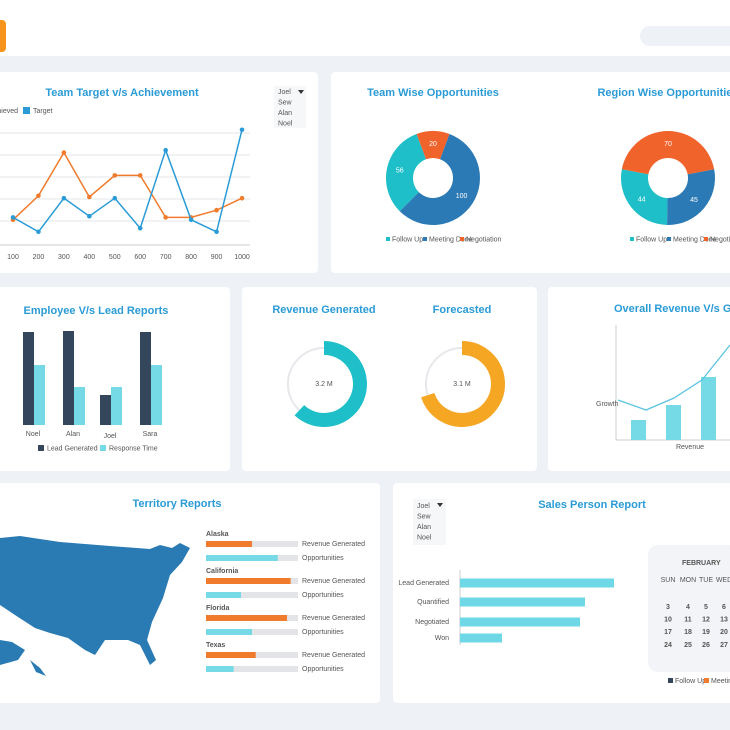 Image resolution: width=730 pixels, height=730 pixels. Describe the element at coordinates (284, 92) in the screenshot. I see `dropdown-item: Joel` at that location.